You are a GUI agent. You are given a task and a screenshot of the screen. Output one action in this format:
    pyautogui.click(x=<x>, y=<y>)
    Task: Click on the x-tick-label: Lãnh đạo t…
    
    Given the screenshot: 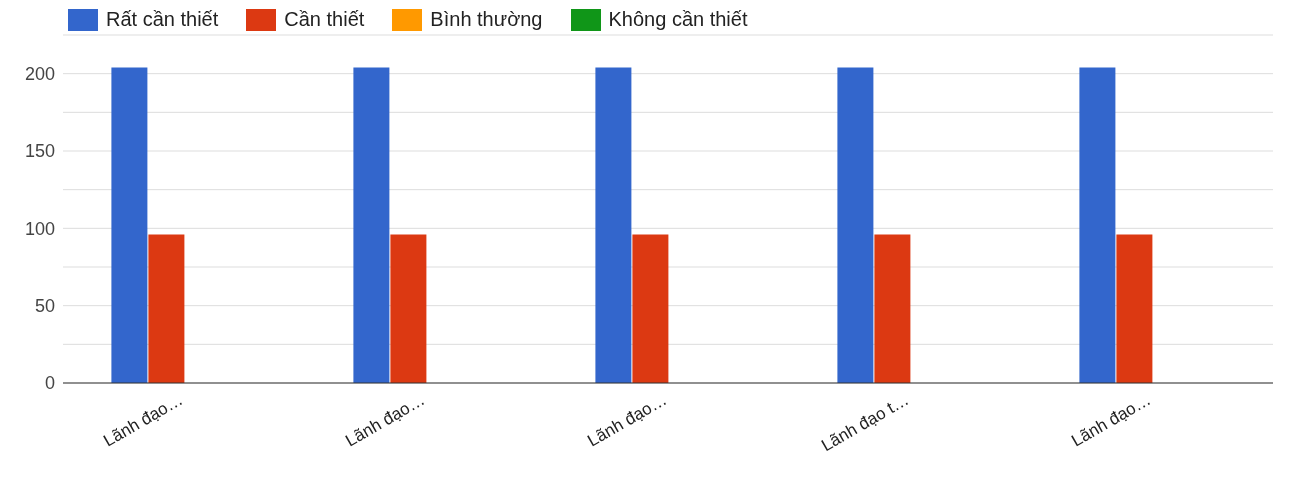 What is the action you would take?
    pyautogui.click(x=865, y=423)
    